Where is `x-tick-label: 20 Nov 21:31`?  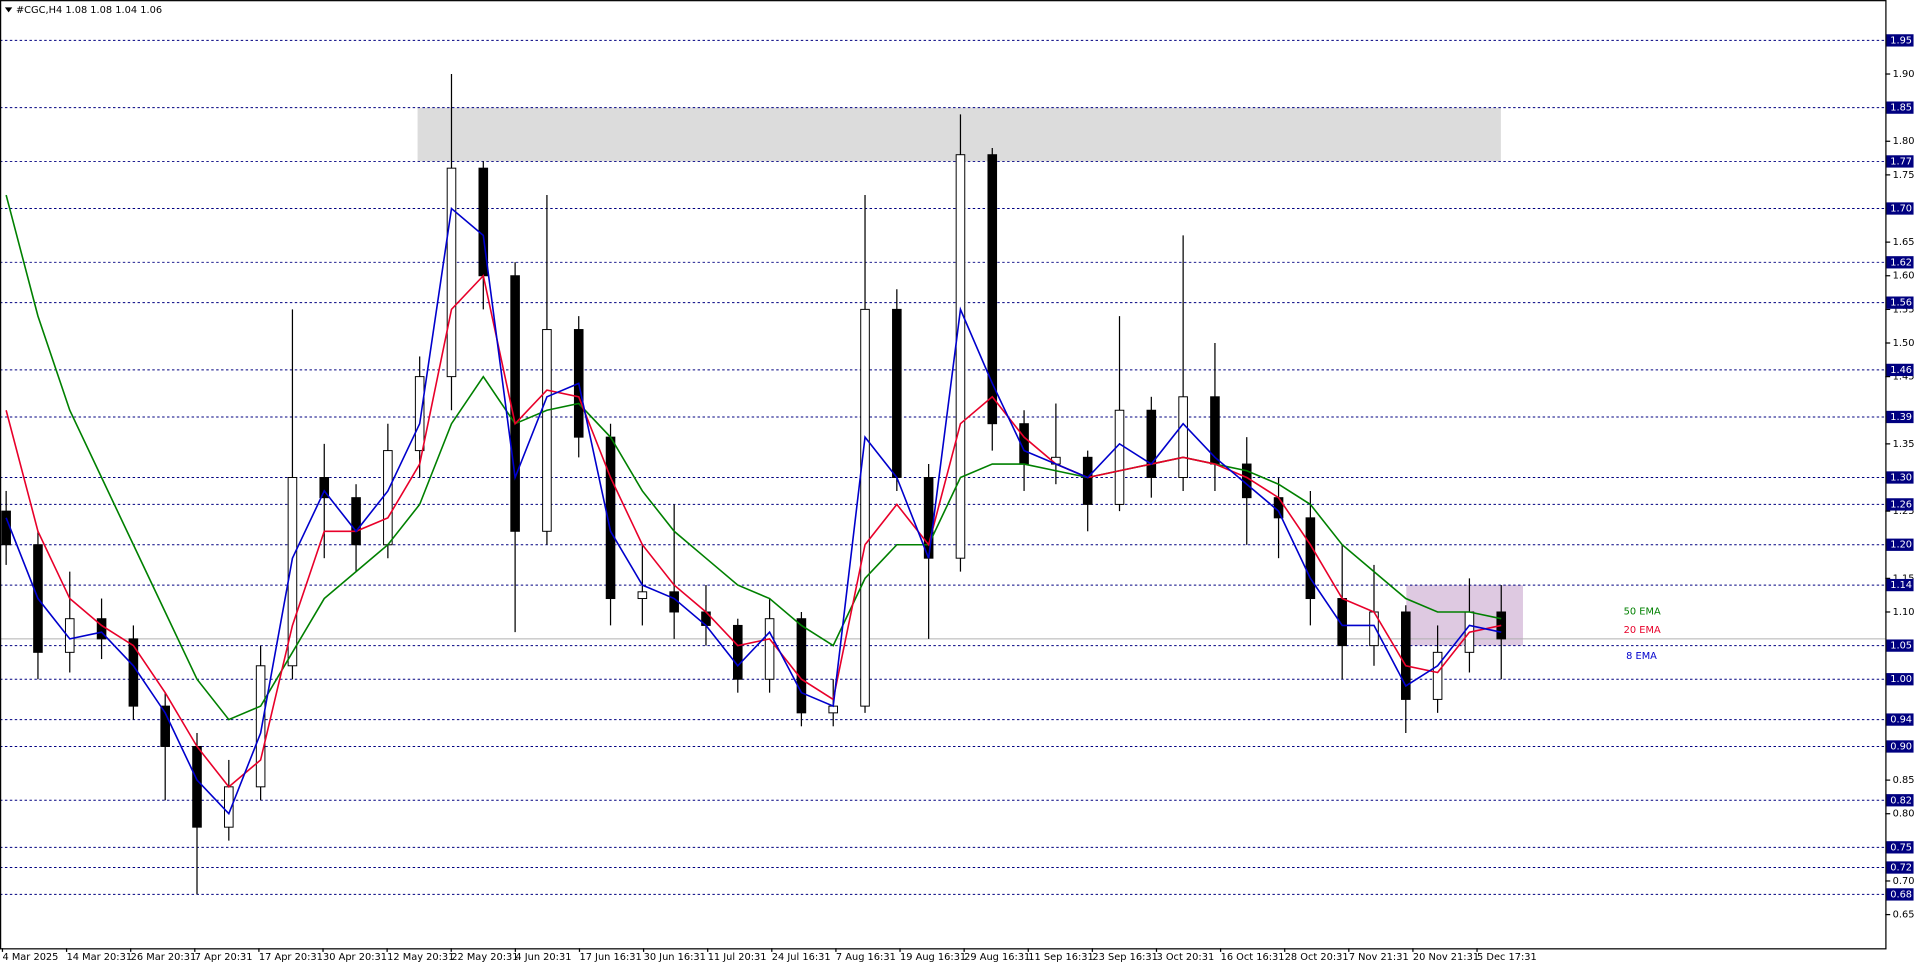 x-tick-label: 20 Nov 21:31 is located at coordinates (1446, 957).